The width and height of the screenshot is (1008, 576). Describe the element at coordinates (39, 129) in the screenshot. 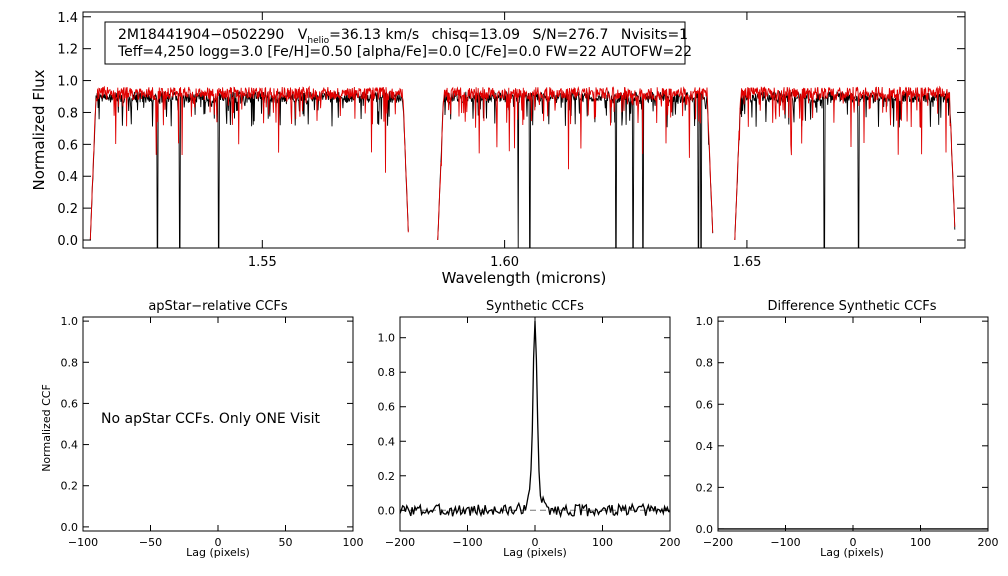

I see `spectrum-y-axis-title: Normalized Flux` at that location.